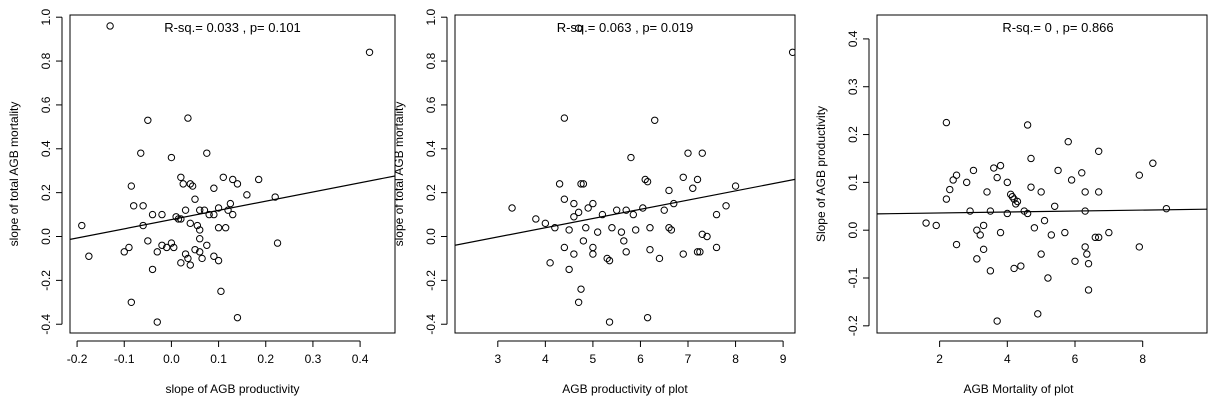  What do you see at coordinates (821, 174) in the screenshot?
I see `y-axis-label: Slope of AGB productivity` at bounding box center [821, 174].